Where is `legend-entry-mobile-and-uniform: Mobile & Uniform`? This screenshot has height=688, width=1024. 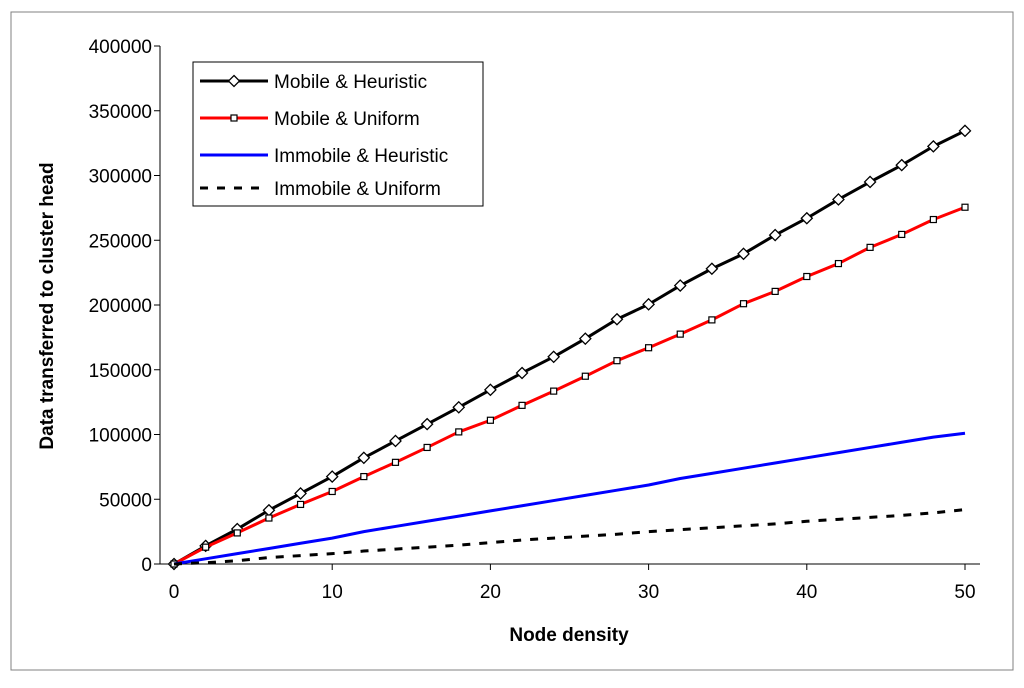
legend-entry-mobile-and-uniform: Mobile & Uniform is located at coordinates (310, 119).